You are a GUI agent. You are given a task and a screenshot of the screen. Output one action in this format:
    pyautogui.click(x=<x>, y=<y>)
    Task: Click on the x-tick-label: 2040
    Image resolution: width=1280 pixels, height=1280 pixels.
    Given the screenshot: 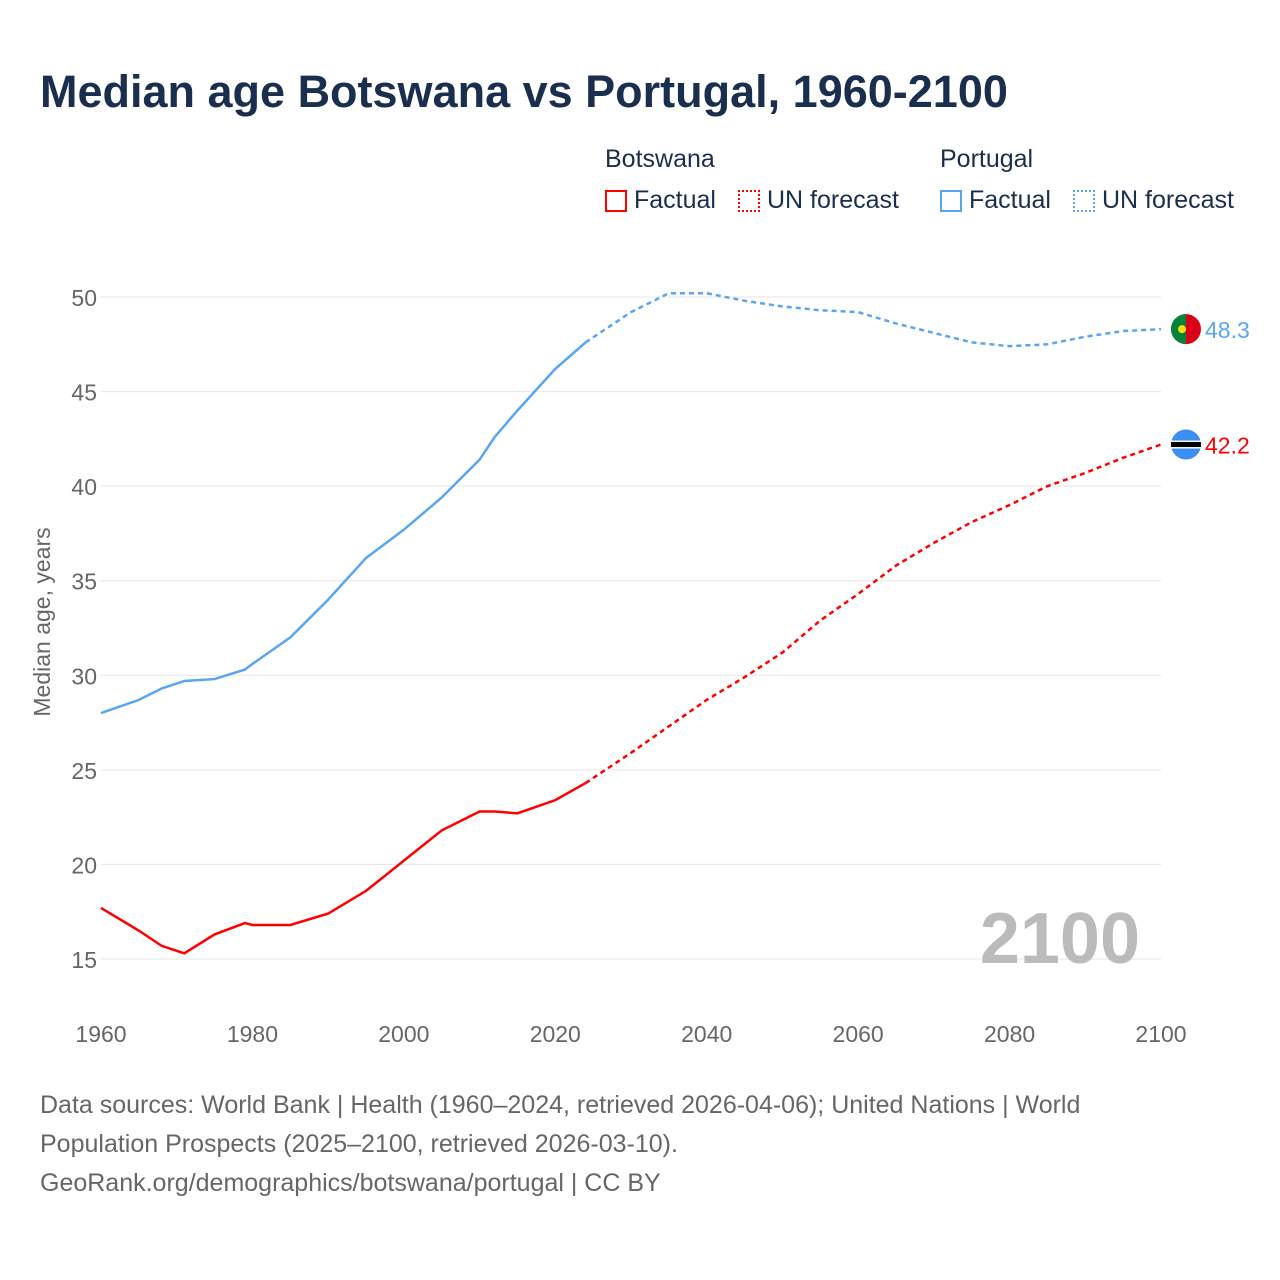 What is the action you would take?
    pyautogui.click(x=706, y=1034)
    